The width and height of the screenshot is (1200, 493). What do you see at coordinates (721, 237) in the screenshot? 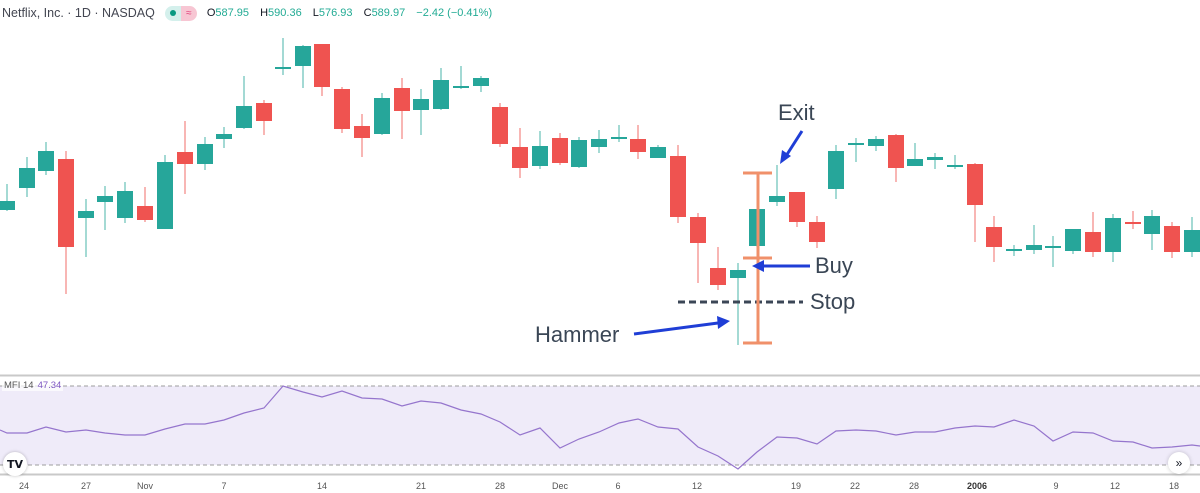
I see `trade-annotations` at bounding box center [721, 237].